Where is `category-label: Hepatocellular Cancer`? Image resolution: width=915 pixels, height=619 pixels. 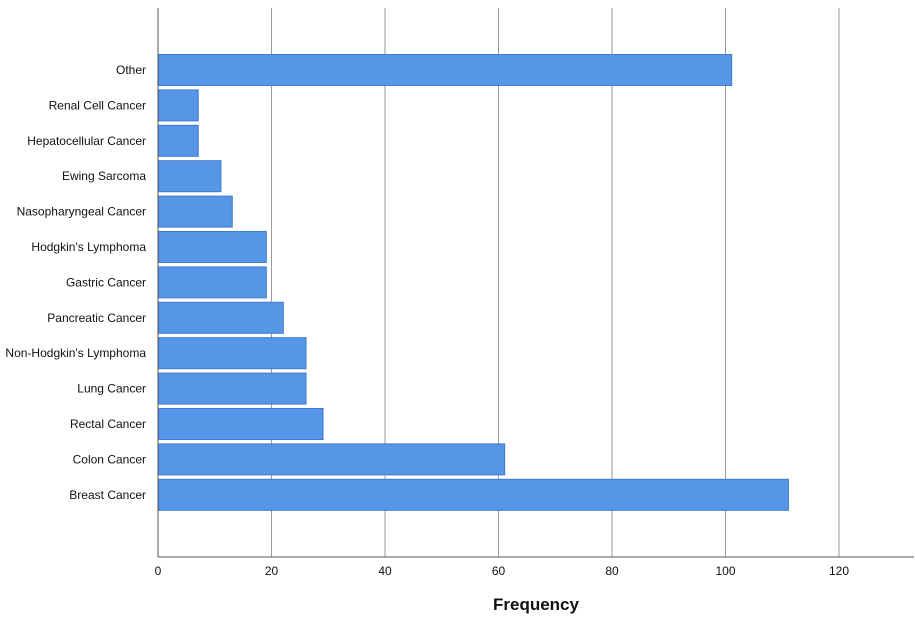 category-label: Hepatocellular Cancer is located at coordinates (86, 141).